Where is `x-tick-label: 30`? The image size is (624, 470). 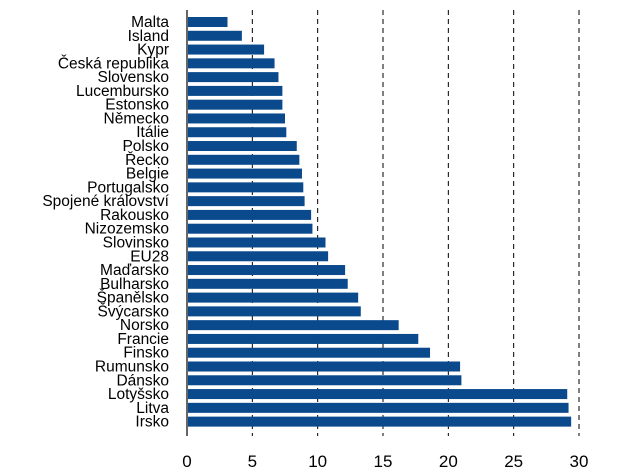
x-tick-label: 30 is located at coordinates (579, 461).